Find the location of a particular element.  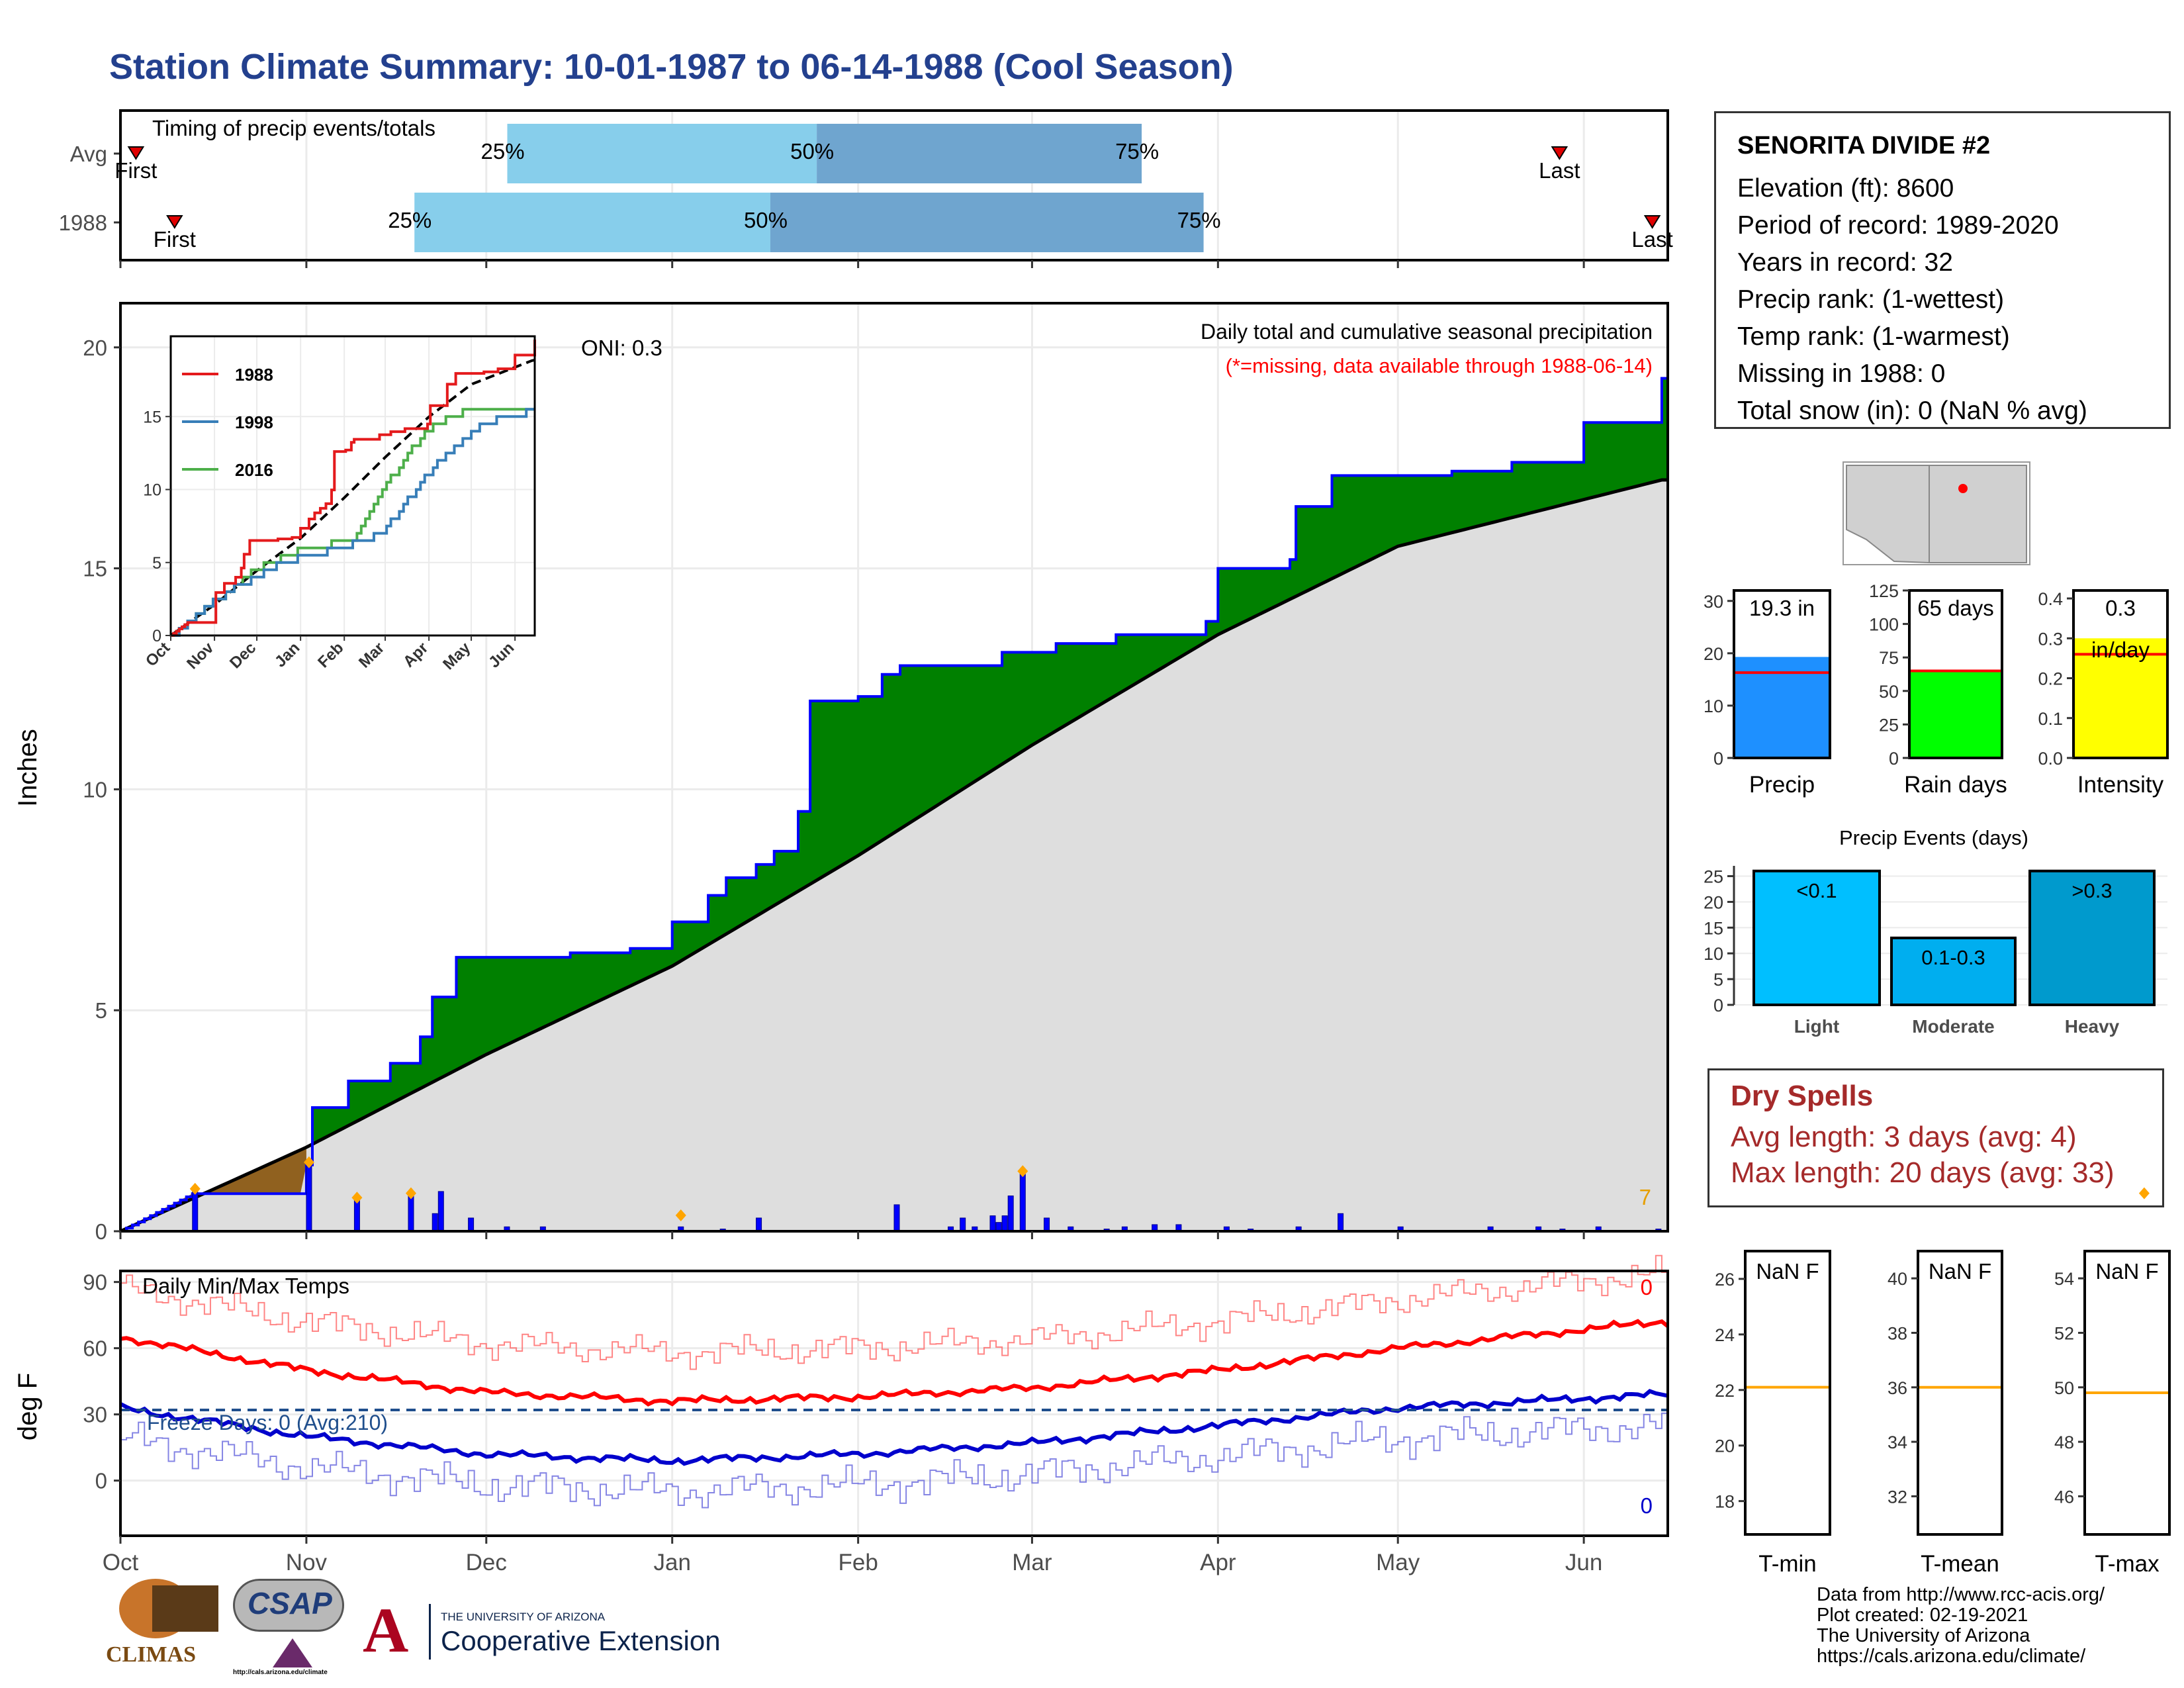

mini-bar-ytick-label: 100 is located at coordinates (1884, 625).